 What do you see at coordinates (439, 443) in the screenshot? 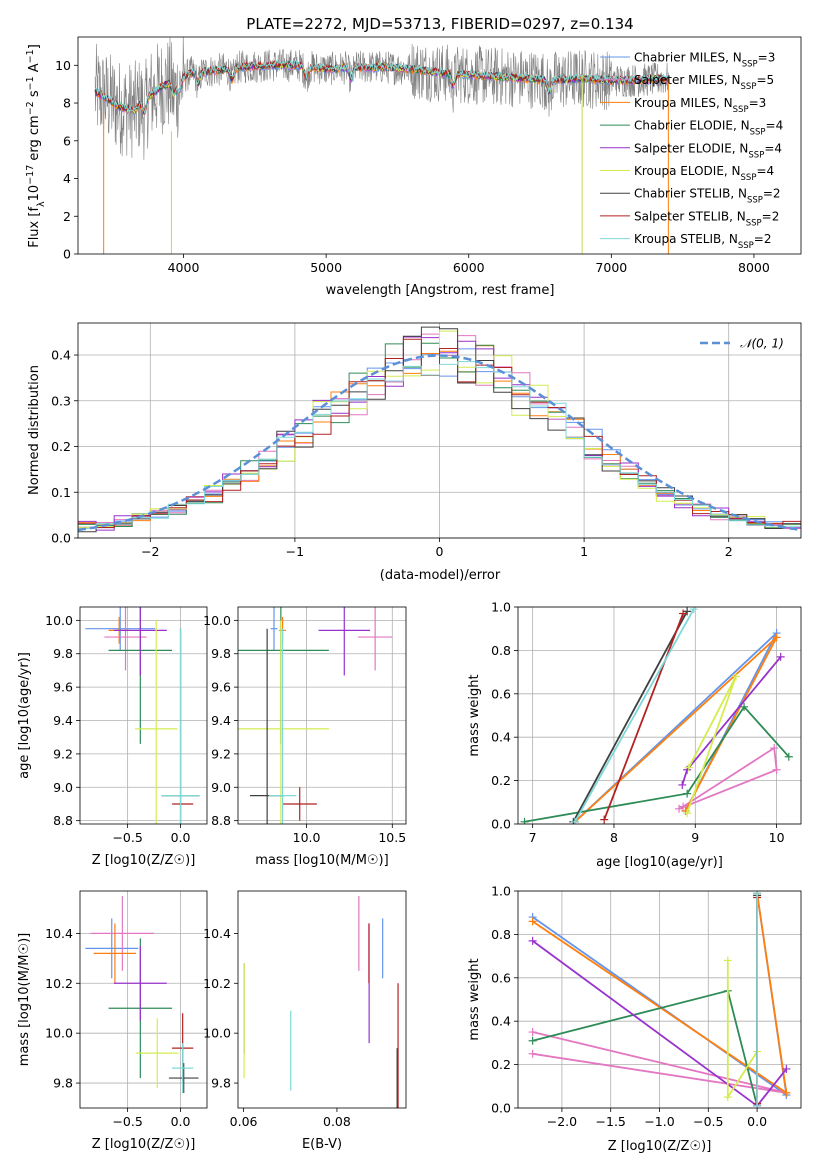
I see `normal-curve` at bounding box center [439, 443].